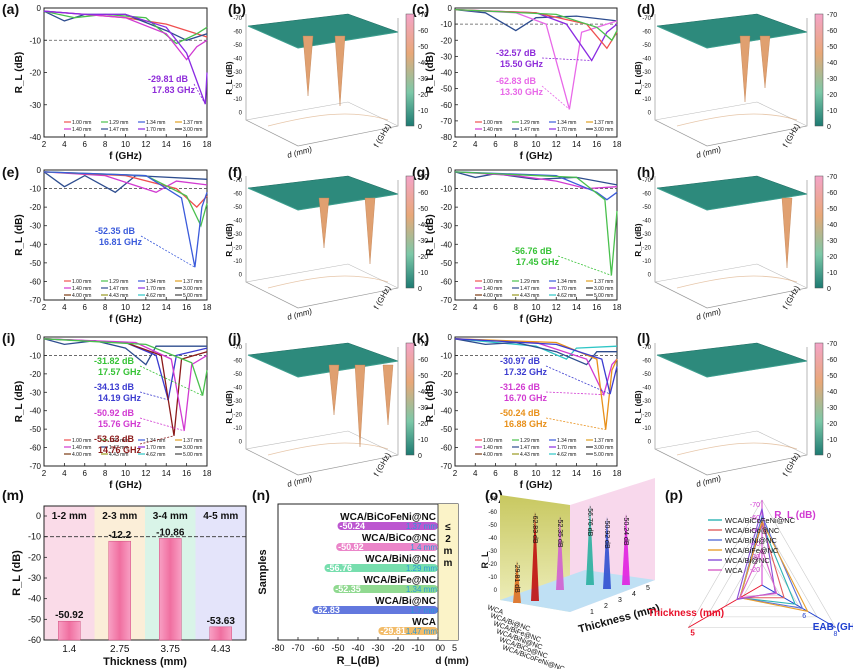 Image resolution: width=853 pixels, height=669 pixels. What do you see at coordinates (35, 105) in the screenshot?
I see `y-tick-label: -30` at bounding box center [35, 105].